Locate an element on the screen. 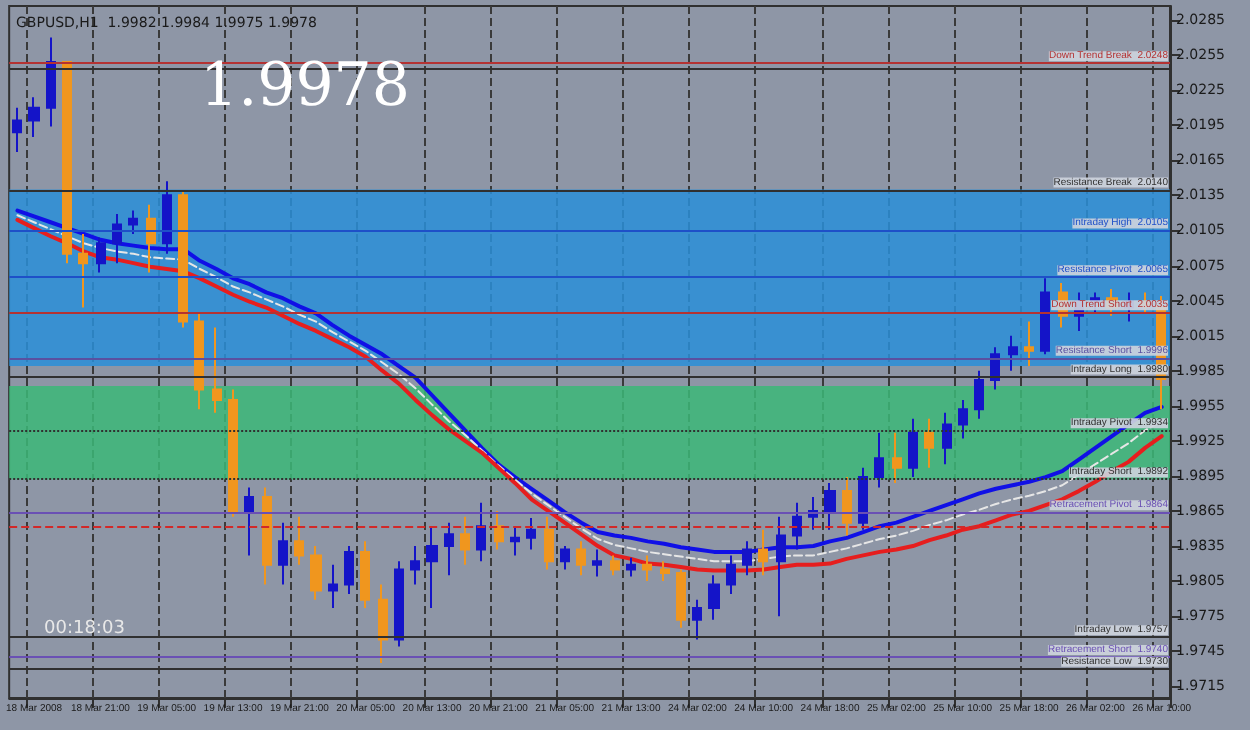  annotation: 1.9978 is located at coordinates (305, 86).